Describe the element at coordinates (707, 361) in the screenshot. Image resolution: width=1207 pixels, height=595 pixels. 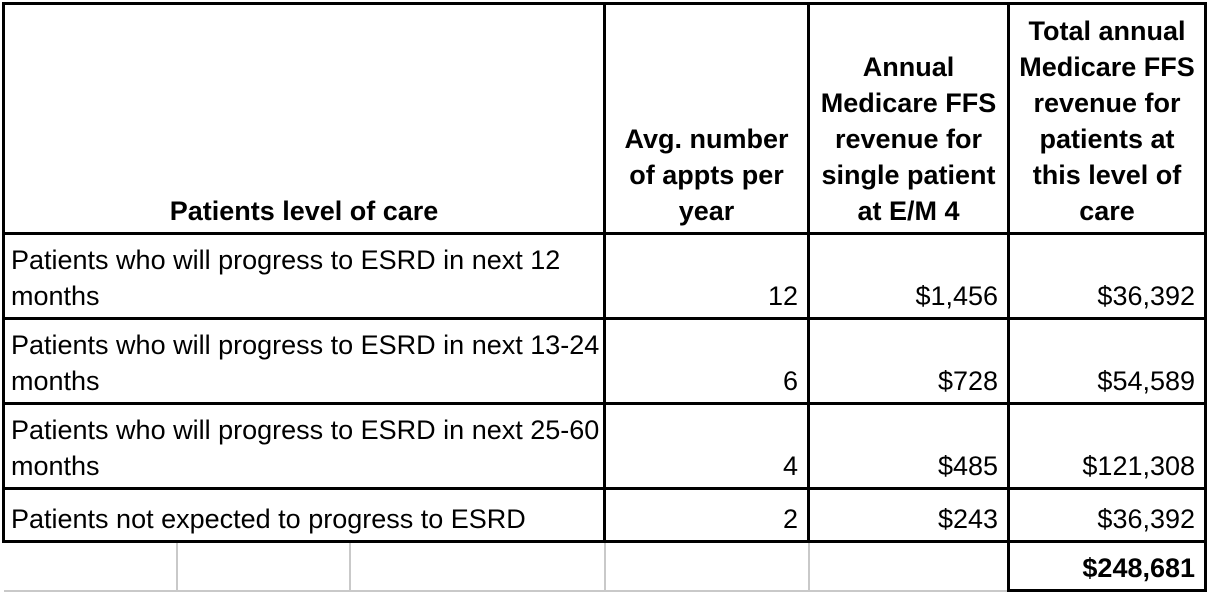
I see `cell-avg-appts: 6` at that location.